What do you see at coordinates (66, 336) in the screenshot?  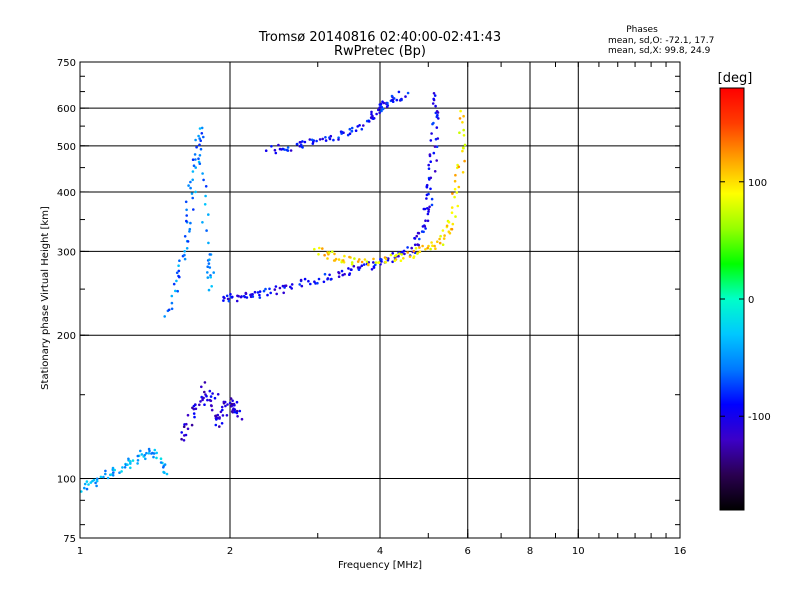 I see `y-tick-label: 200` at bounding box center [66, 336].